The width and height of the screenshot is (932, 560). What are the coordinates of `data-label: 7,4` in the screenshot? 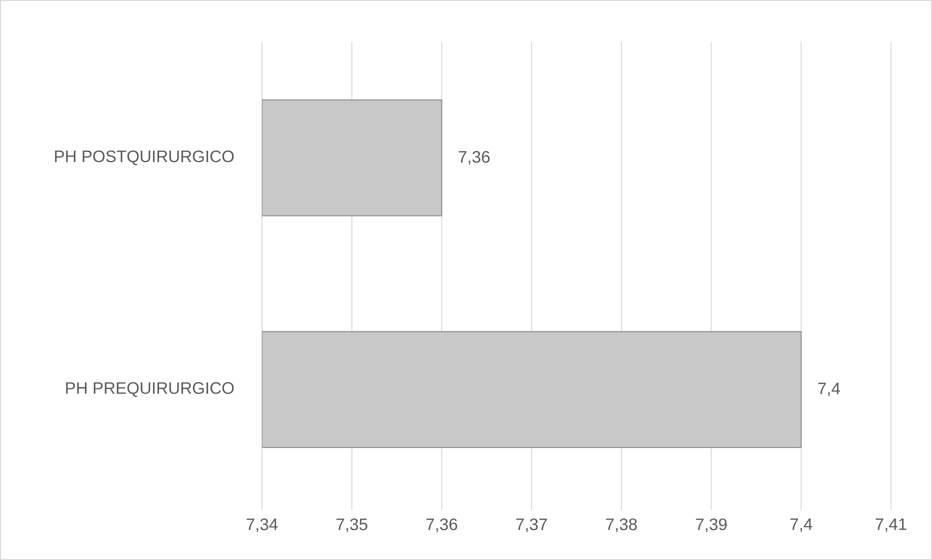 It's located at (829, 389).